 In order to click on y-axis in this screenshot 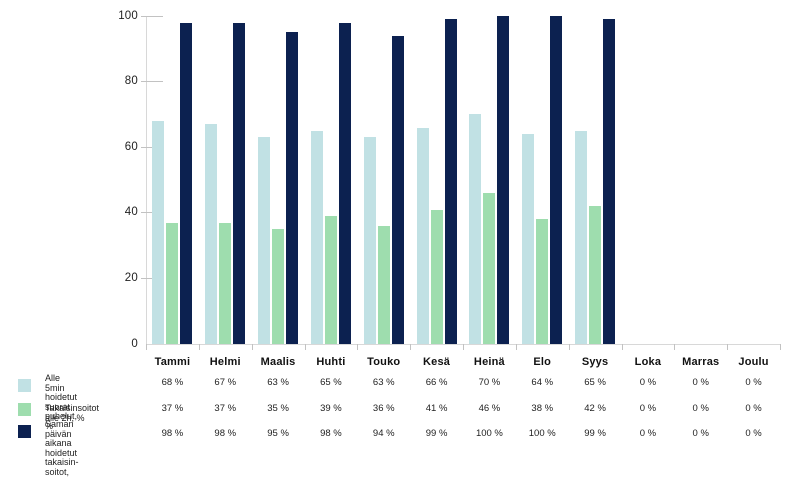, I will do `click(146, 180)`.